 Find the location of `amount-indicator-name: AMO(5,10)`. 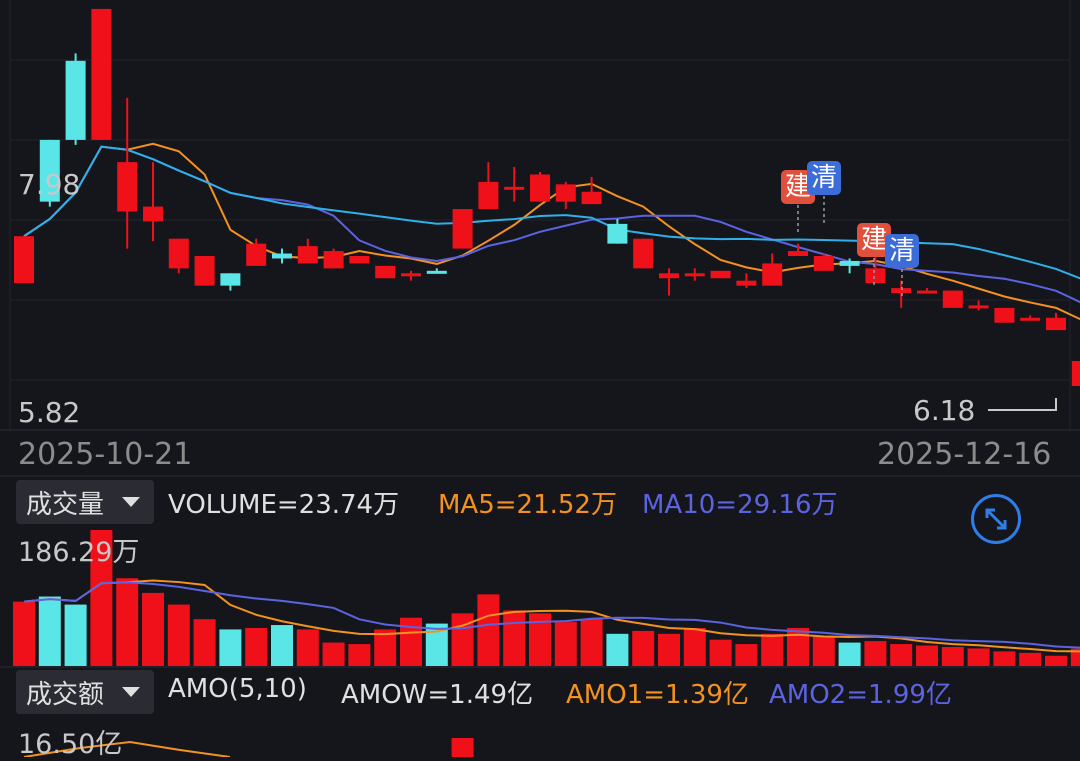

amount-indicator-name: AMO(5,10) is located at coordinates (237, 689).